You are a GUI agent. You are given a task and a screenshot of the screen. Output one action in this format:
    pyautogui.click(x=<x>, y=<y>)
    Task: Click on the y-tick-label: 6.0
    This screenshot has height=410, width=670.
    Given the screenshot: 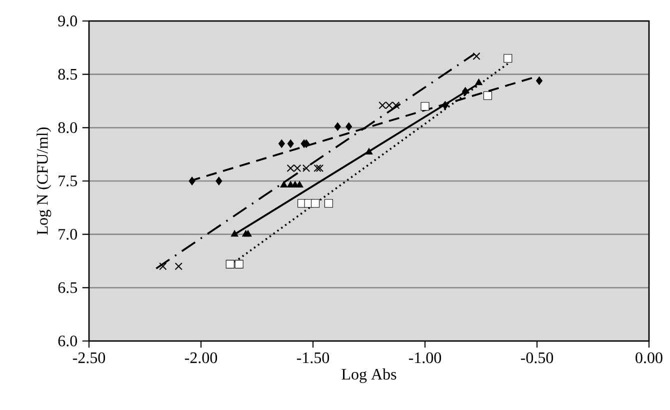 What is the action you would take?
    pyautogui.click(x=68, y=341)
    